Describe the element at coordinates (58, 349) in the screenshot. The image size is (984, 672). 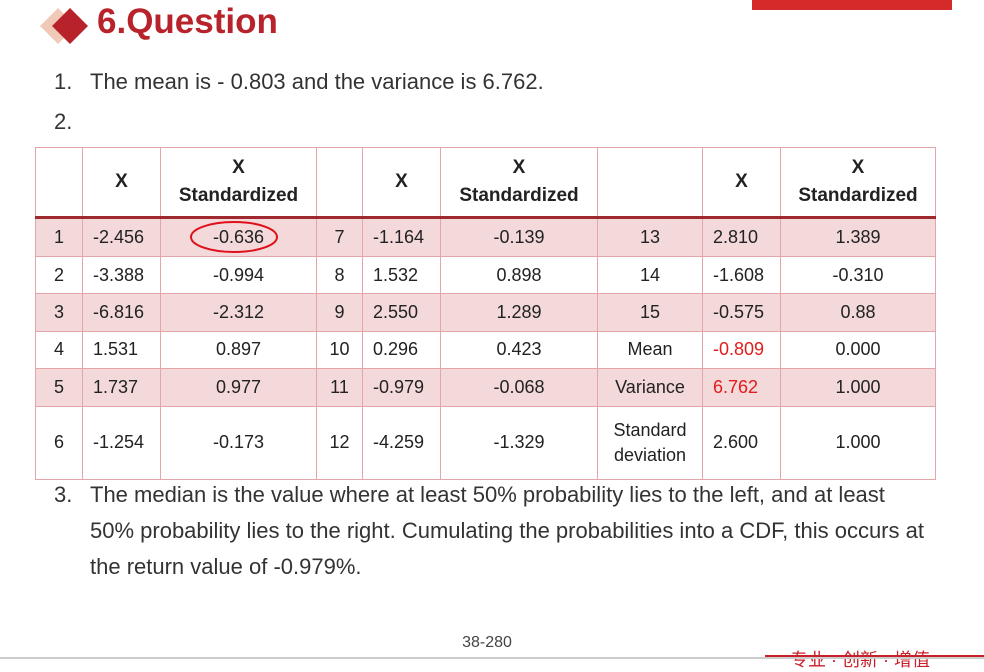
I see `cell-text: 4` at that location.